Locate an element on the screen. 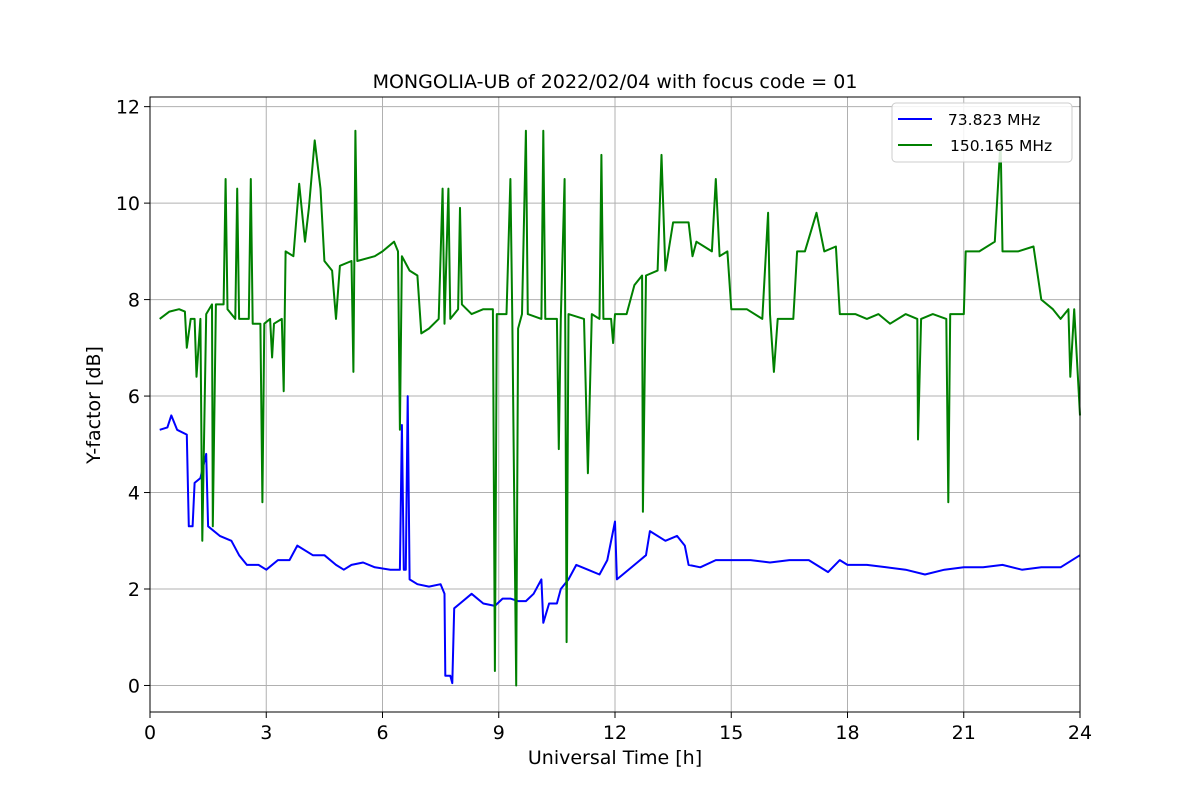  x-tick-label: 24 is located at coordinates (1080, 733).